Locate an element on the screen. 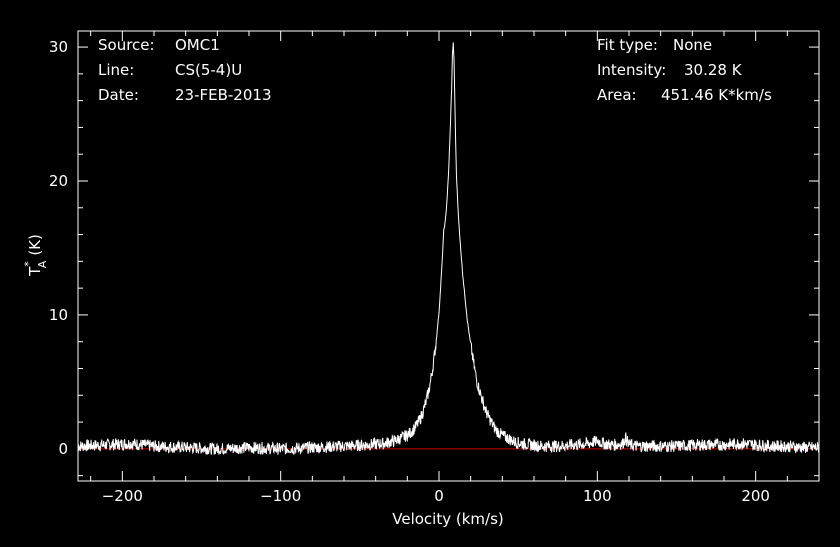 This screenshot has height=547, width=840. y-tick-label: 30 is located at coordinates (58, 47).